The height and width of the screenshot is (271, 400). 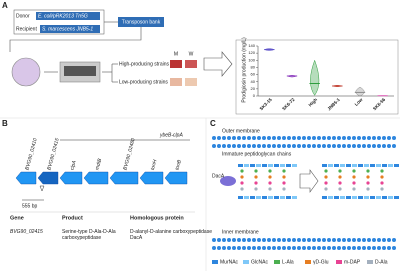 What do you see at coordinates (253, 88) in the screenshot?
I see `y-tick-label: 20` at bounding box center [253, 88].